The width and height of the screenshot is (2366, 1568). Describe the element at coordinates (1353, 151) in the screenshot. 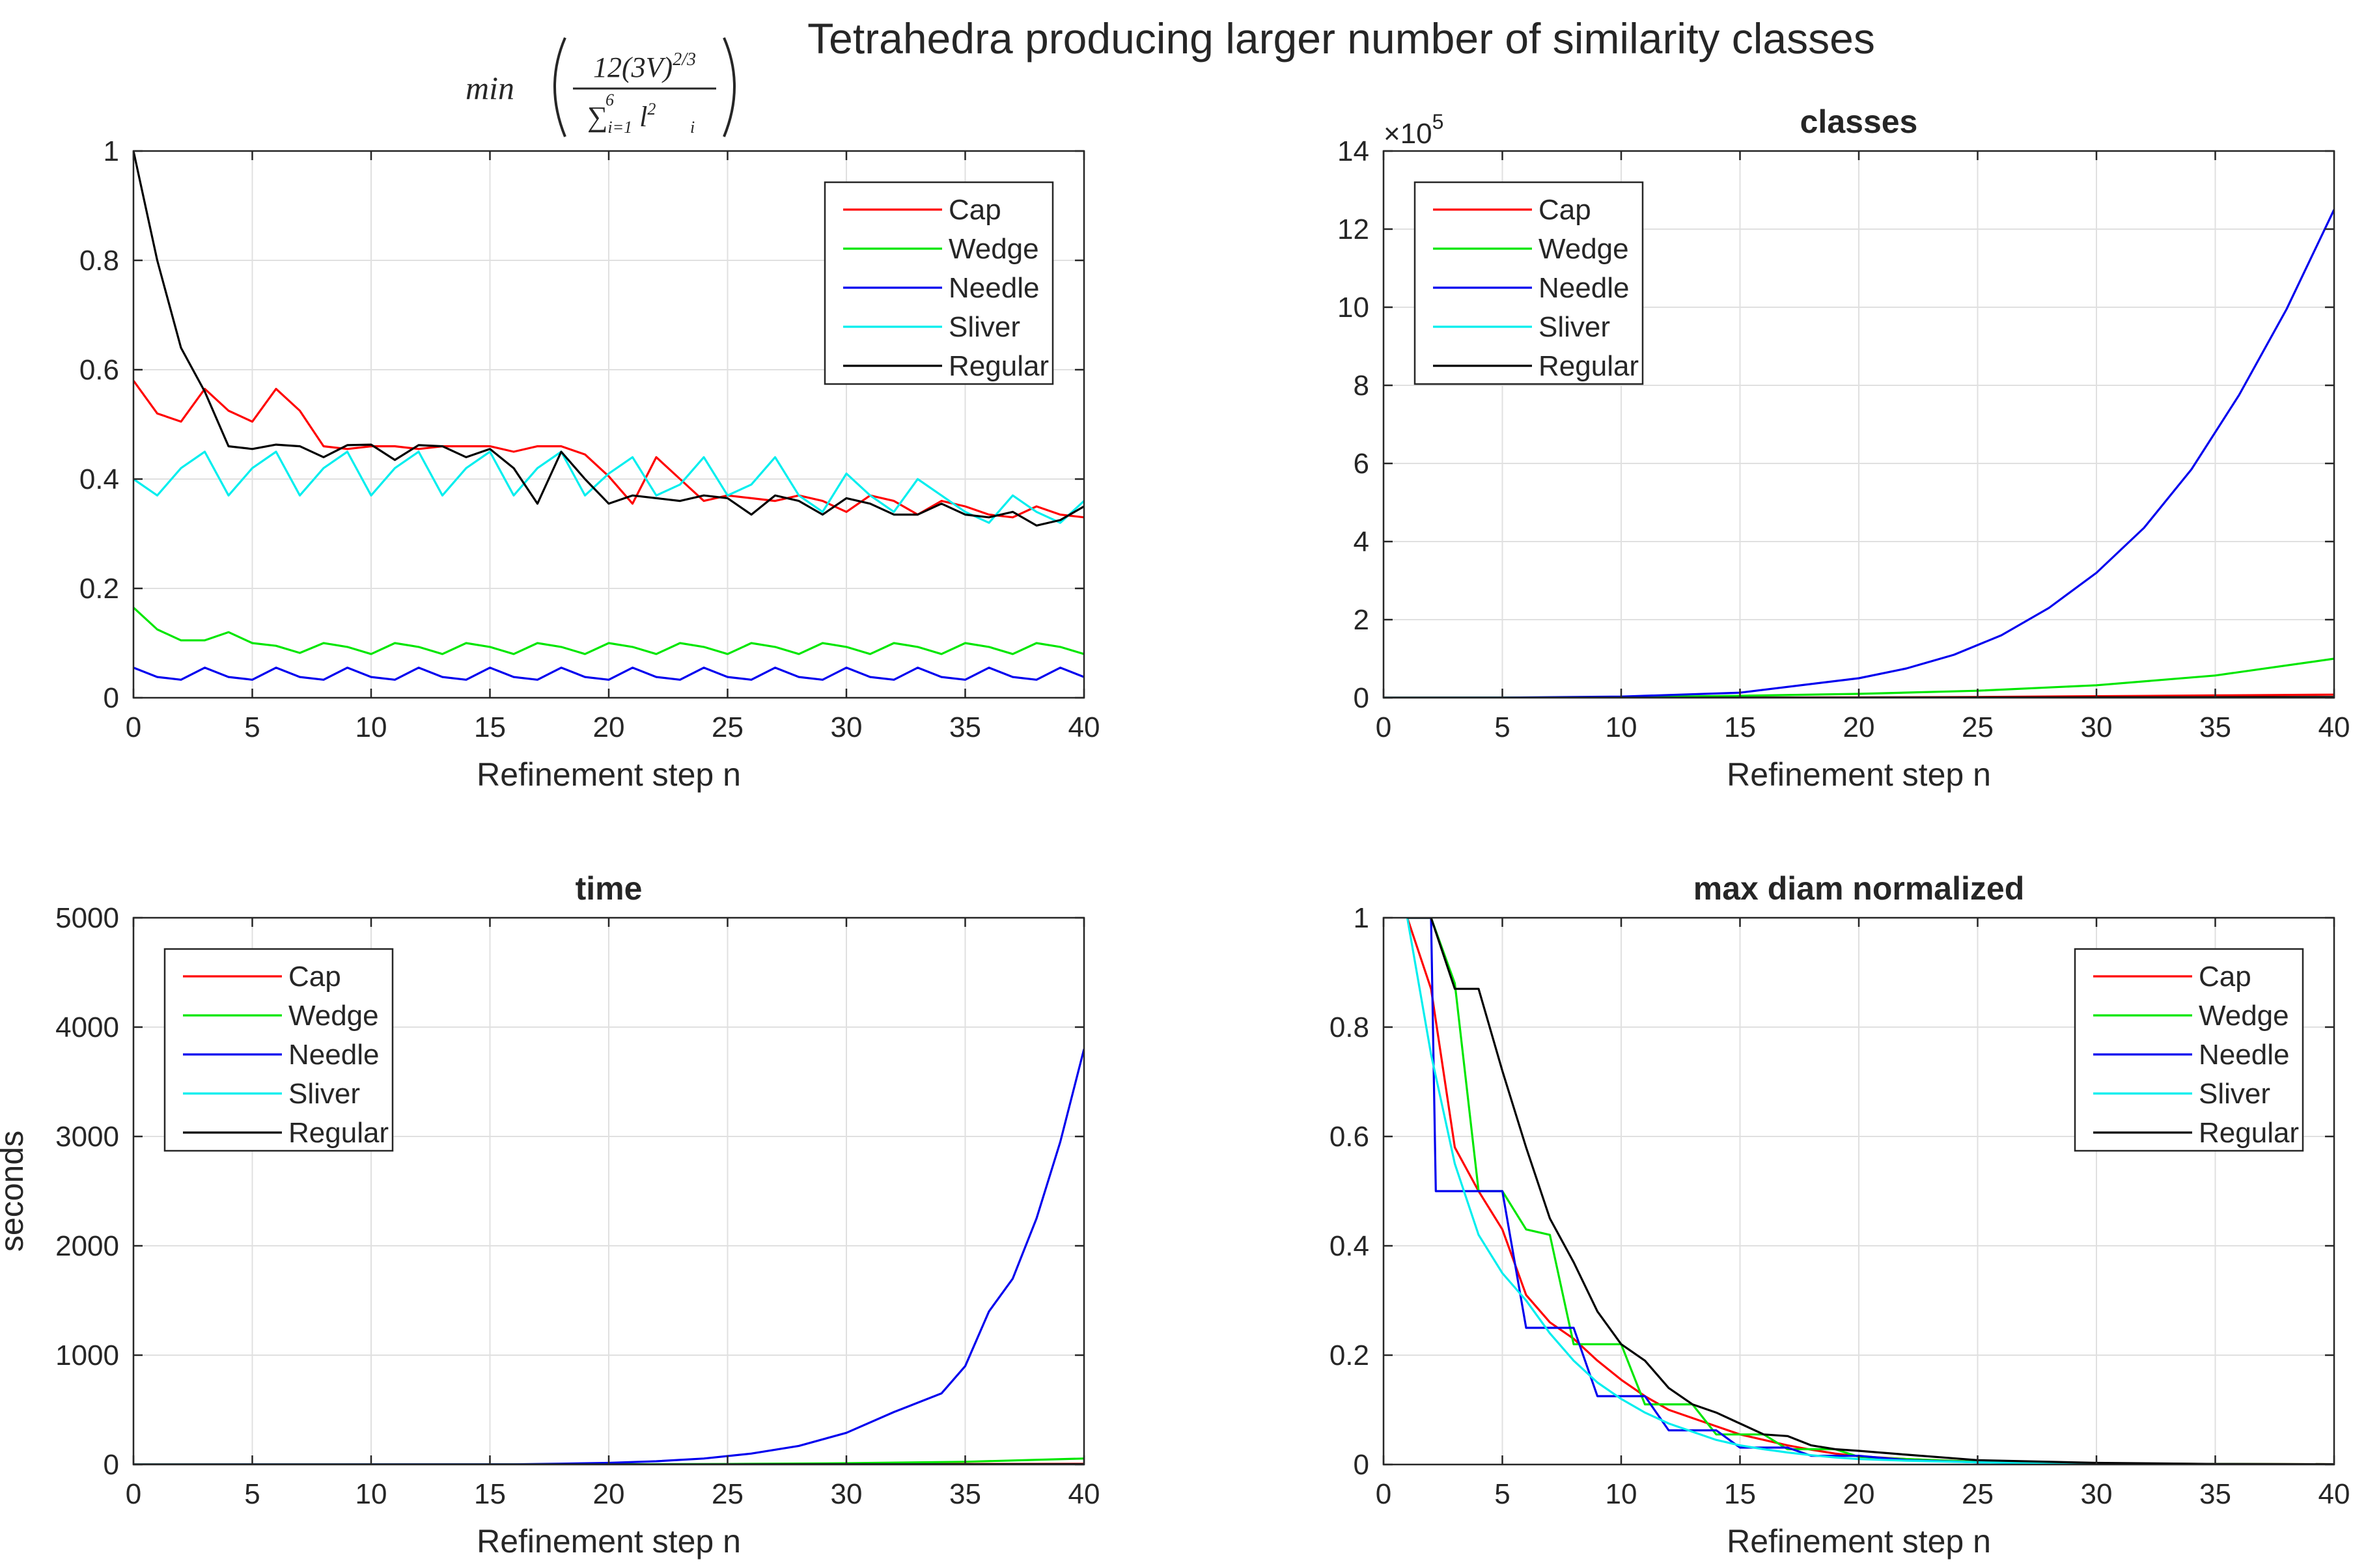

I see `y-tick-label: 14` at that location.